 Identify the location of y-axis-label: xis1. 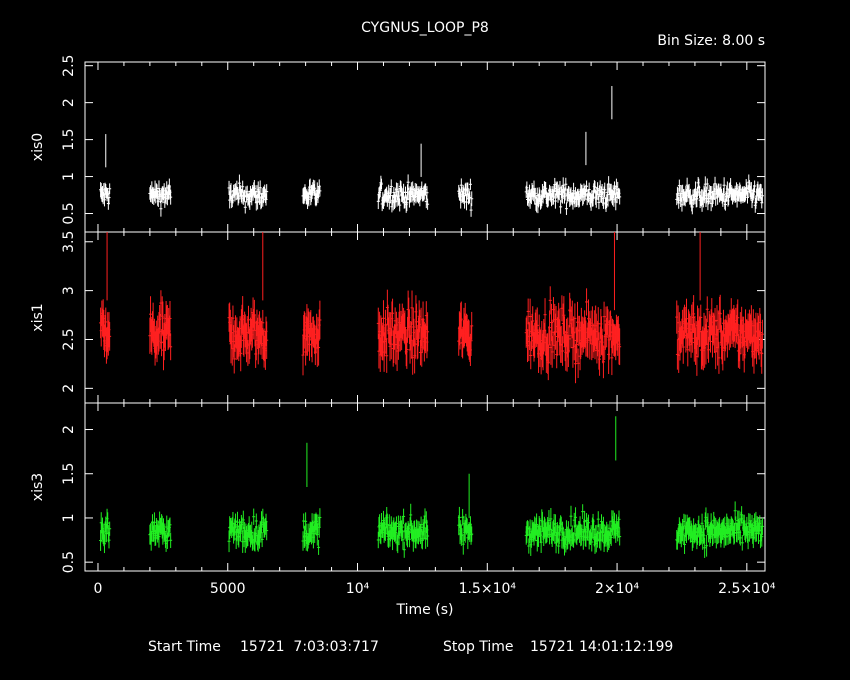
(38, 317).